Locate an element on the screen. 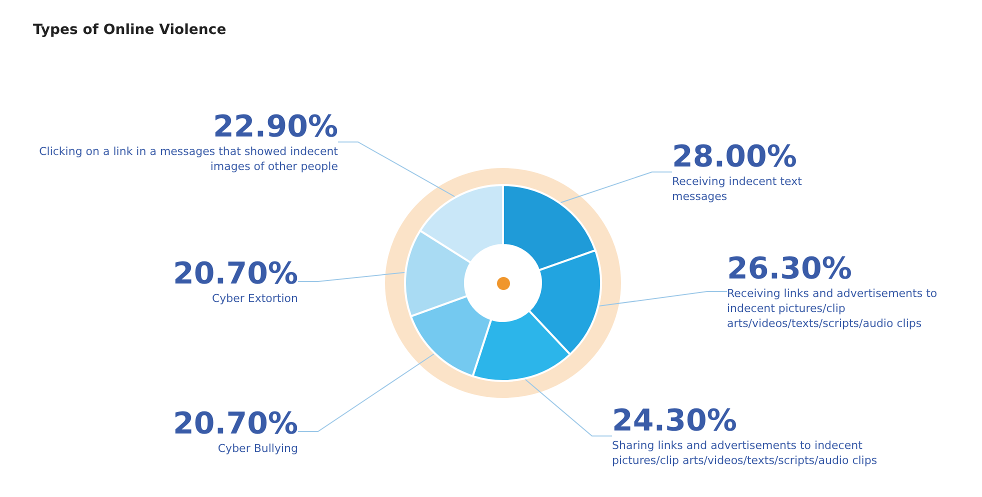 This screenshot has height=497, width=982. slice-label: Receiving links and advertisements to indecent pictures/clip arts/videos/texts/scripts/audio clips is located at coordinates (832, 308).